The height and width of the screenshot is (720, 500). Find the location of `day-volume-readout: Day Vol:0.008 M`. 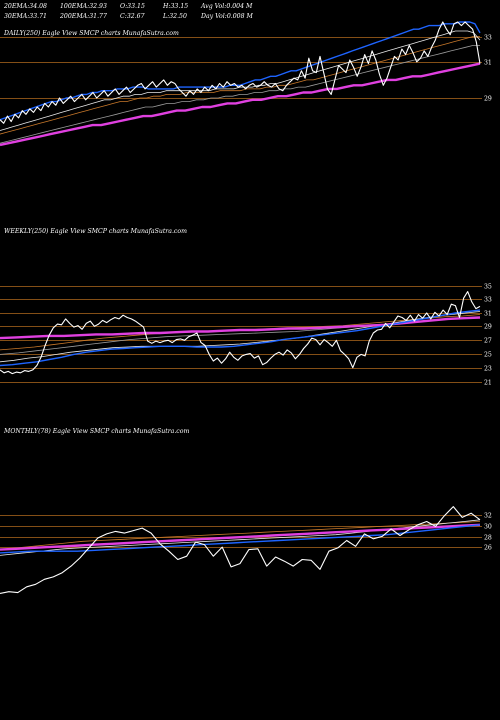

day-volume-readout: Day Vol:0.008 M is located at coordinates (226, 16).